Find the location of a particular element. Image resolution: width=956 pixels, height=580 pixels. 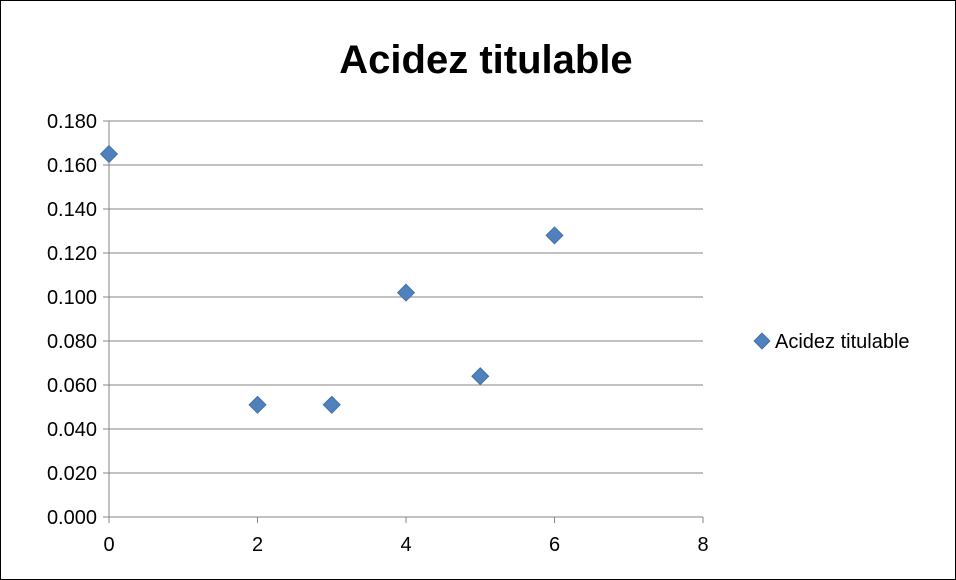

legend: Acidez titulable is located at coordinates (831, 342).